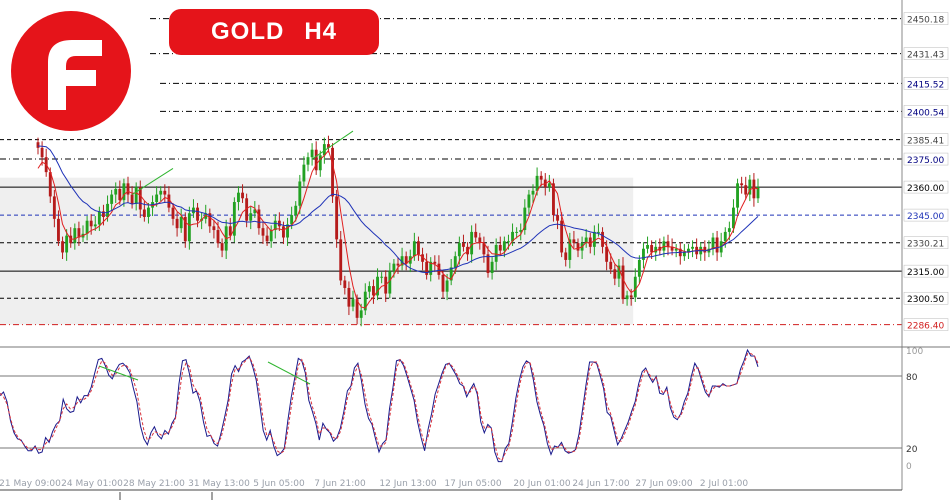 This screenshot has width=950, height=504. What do you see at coordinates (30, 484) in the screenshot?
I see `time-axis-label: 21 May 09:00` at bounding box center [30, 484].